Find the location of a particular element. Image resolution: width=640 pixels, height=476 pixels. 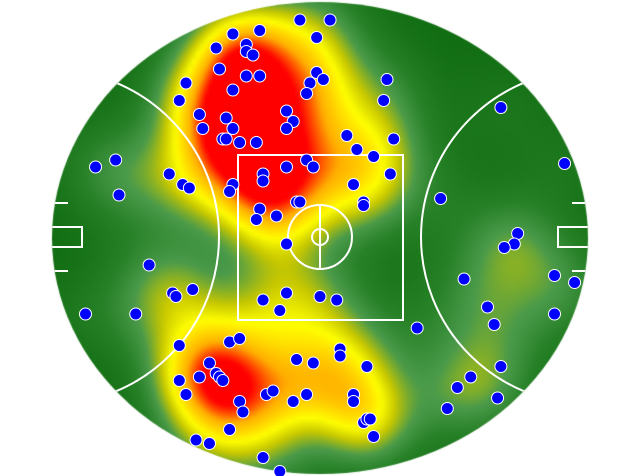

right-goal-square is located at coordinates (572, 237).